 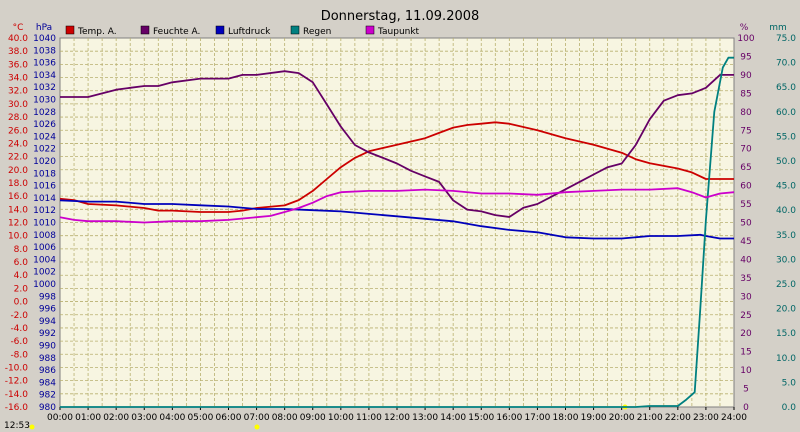 What do you see at coordinates (566, 418) in the screenshot?
I see `x-tick-label: 18:00` at bounding box center [566, 418].